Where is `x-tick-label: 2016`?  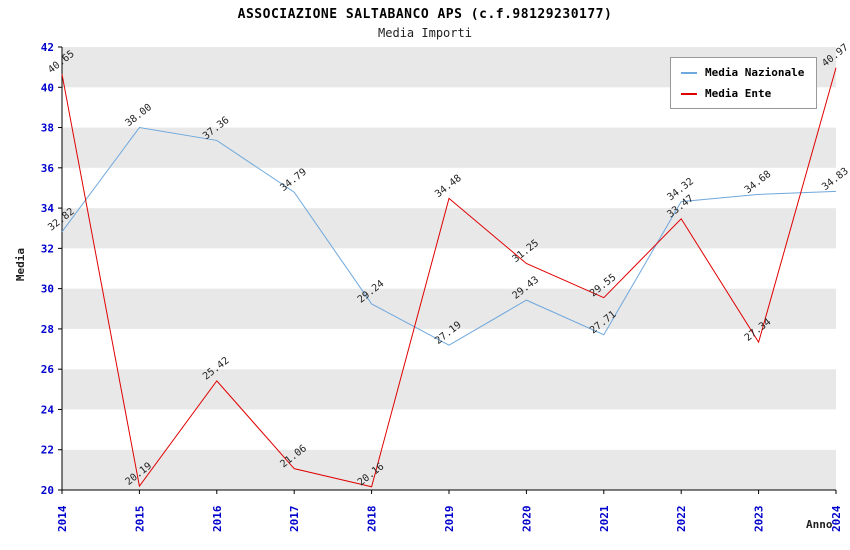
x-tick-label: 2016 is located at coordinates (217, 518).